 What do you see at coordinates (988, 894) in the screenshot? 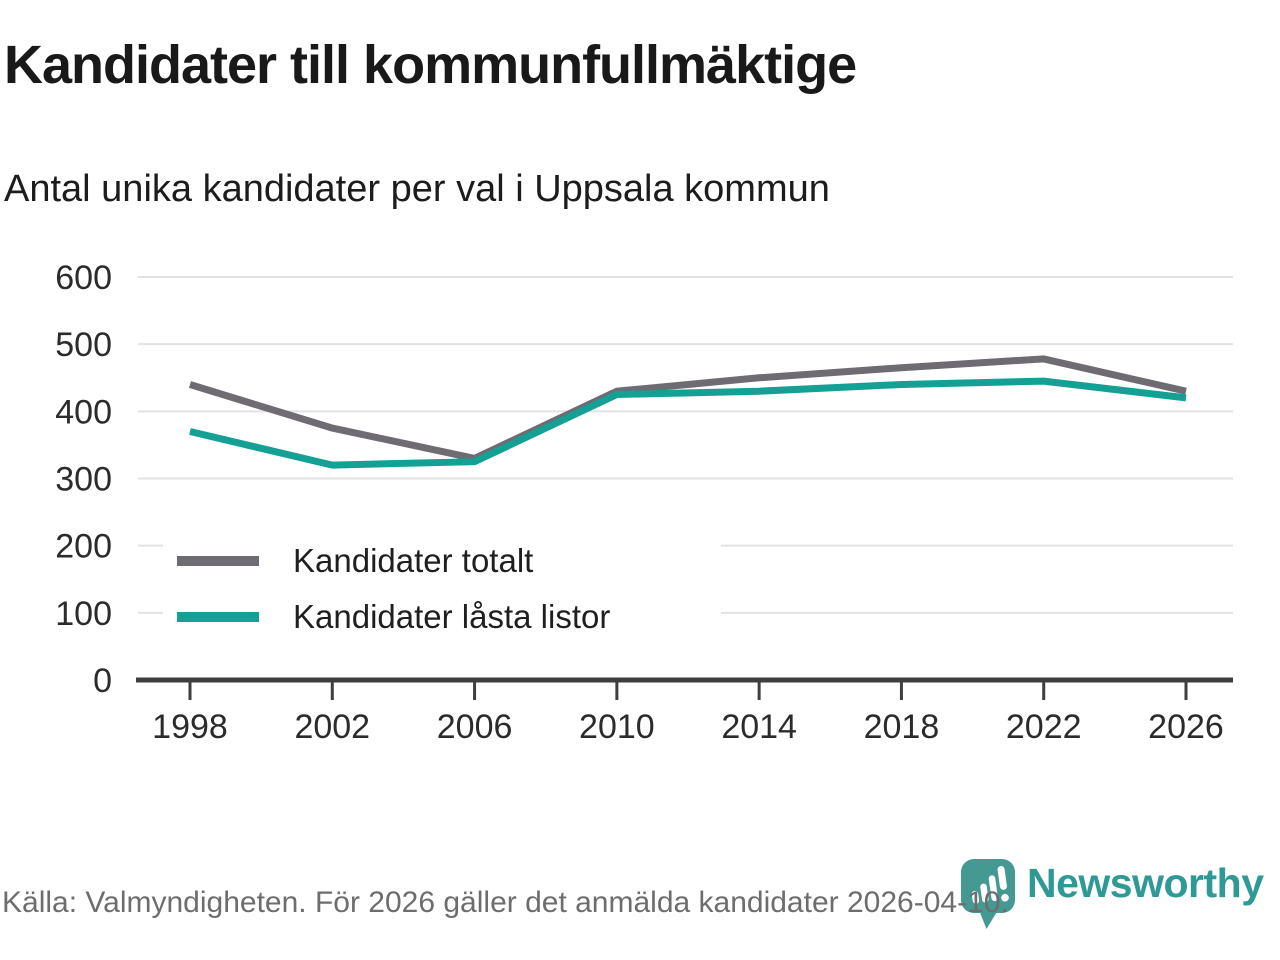
I see `newsworthy-logo-icon` at bounding box center [988, 894].